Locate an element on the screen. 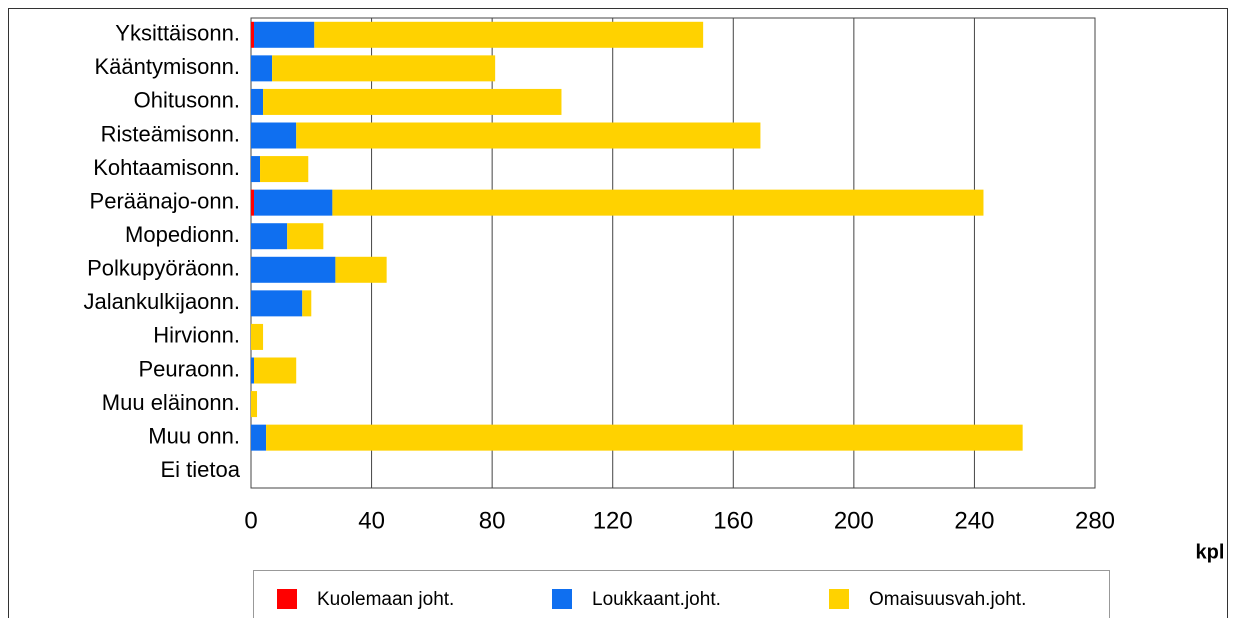  y-tick-label: Muu eläinonn. is located at coordinates (171, 402).